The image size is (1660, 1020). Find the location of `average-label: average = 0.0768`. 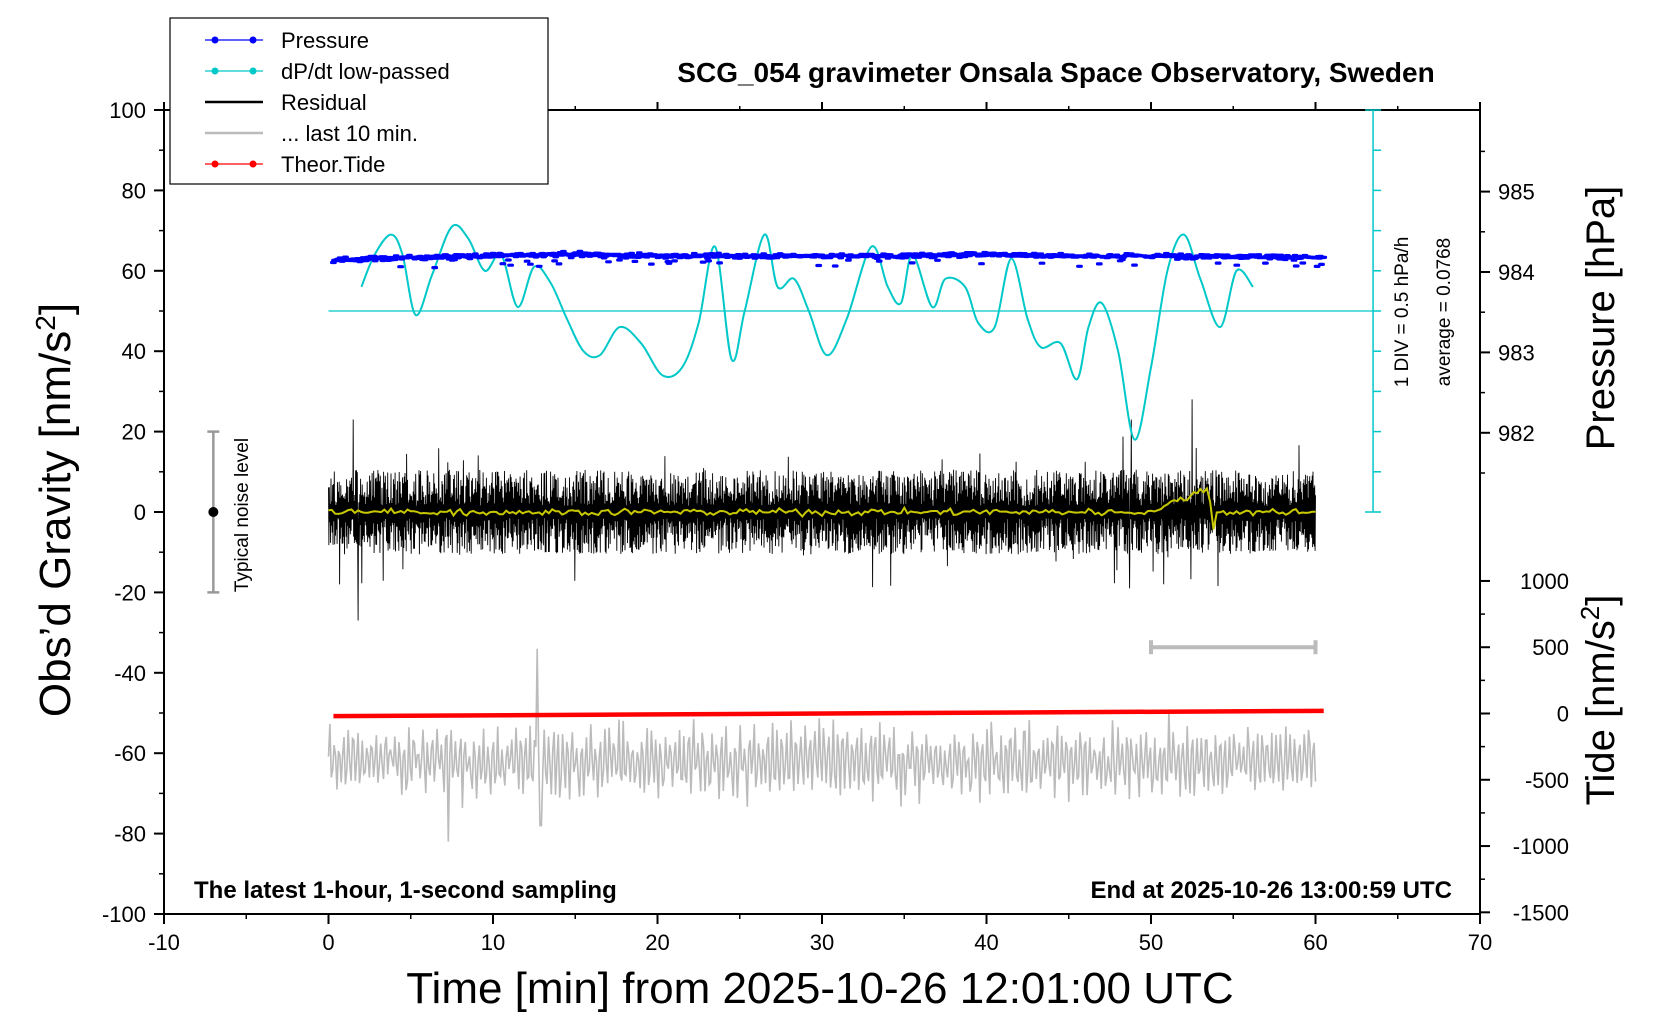

average-label: average = 0.0768 is located at coordinates (1444, 312).